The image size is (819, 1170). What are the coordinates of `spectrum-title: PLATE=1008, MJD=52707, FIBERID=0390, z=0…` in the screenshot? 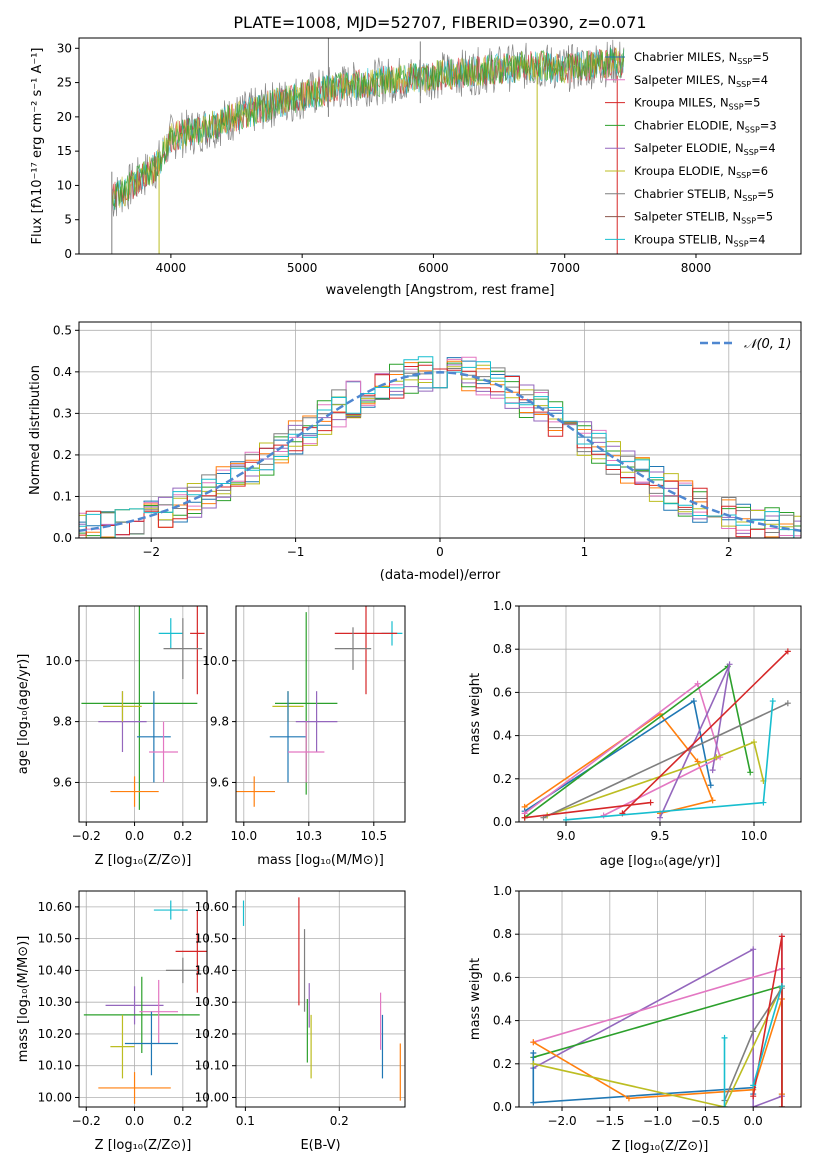 It's located at (439, 22).